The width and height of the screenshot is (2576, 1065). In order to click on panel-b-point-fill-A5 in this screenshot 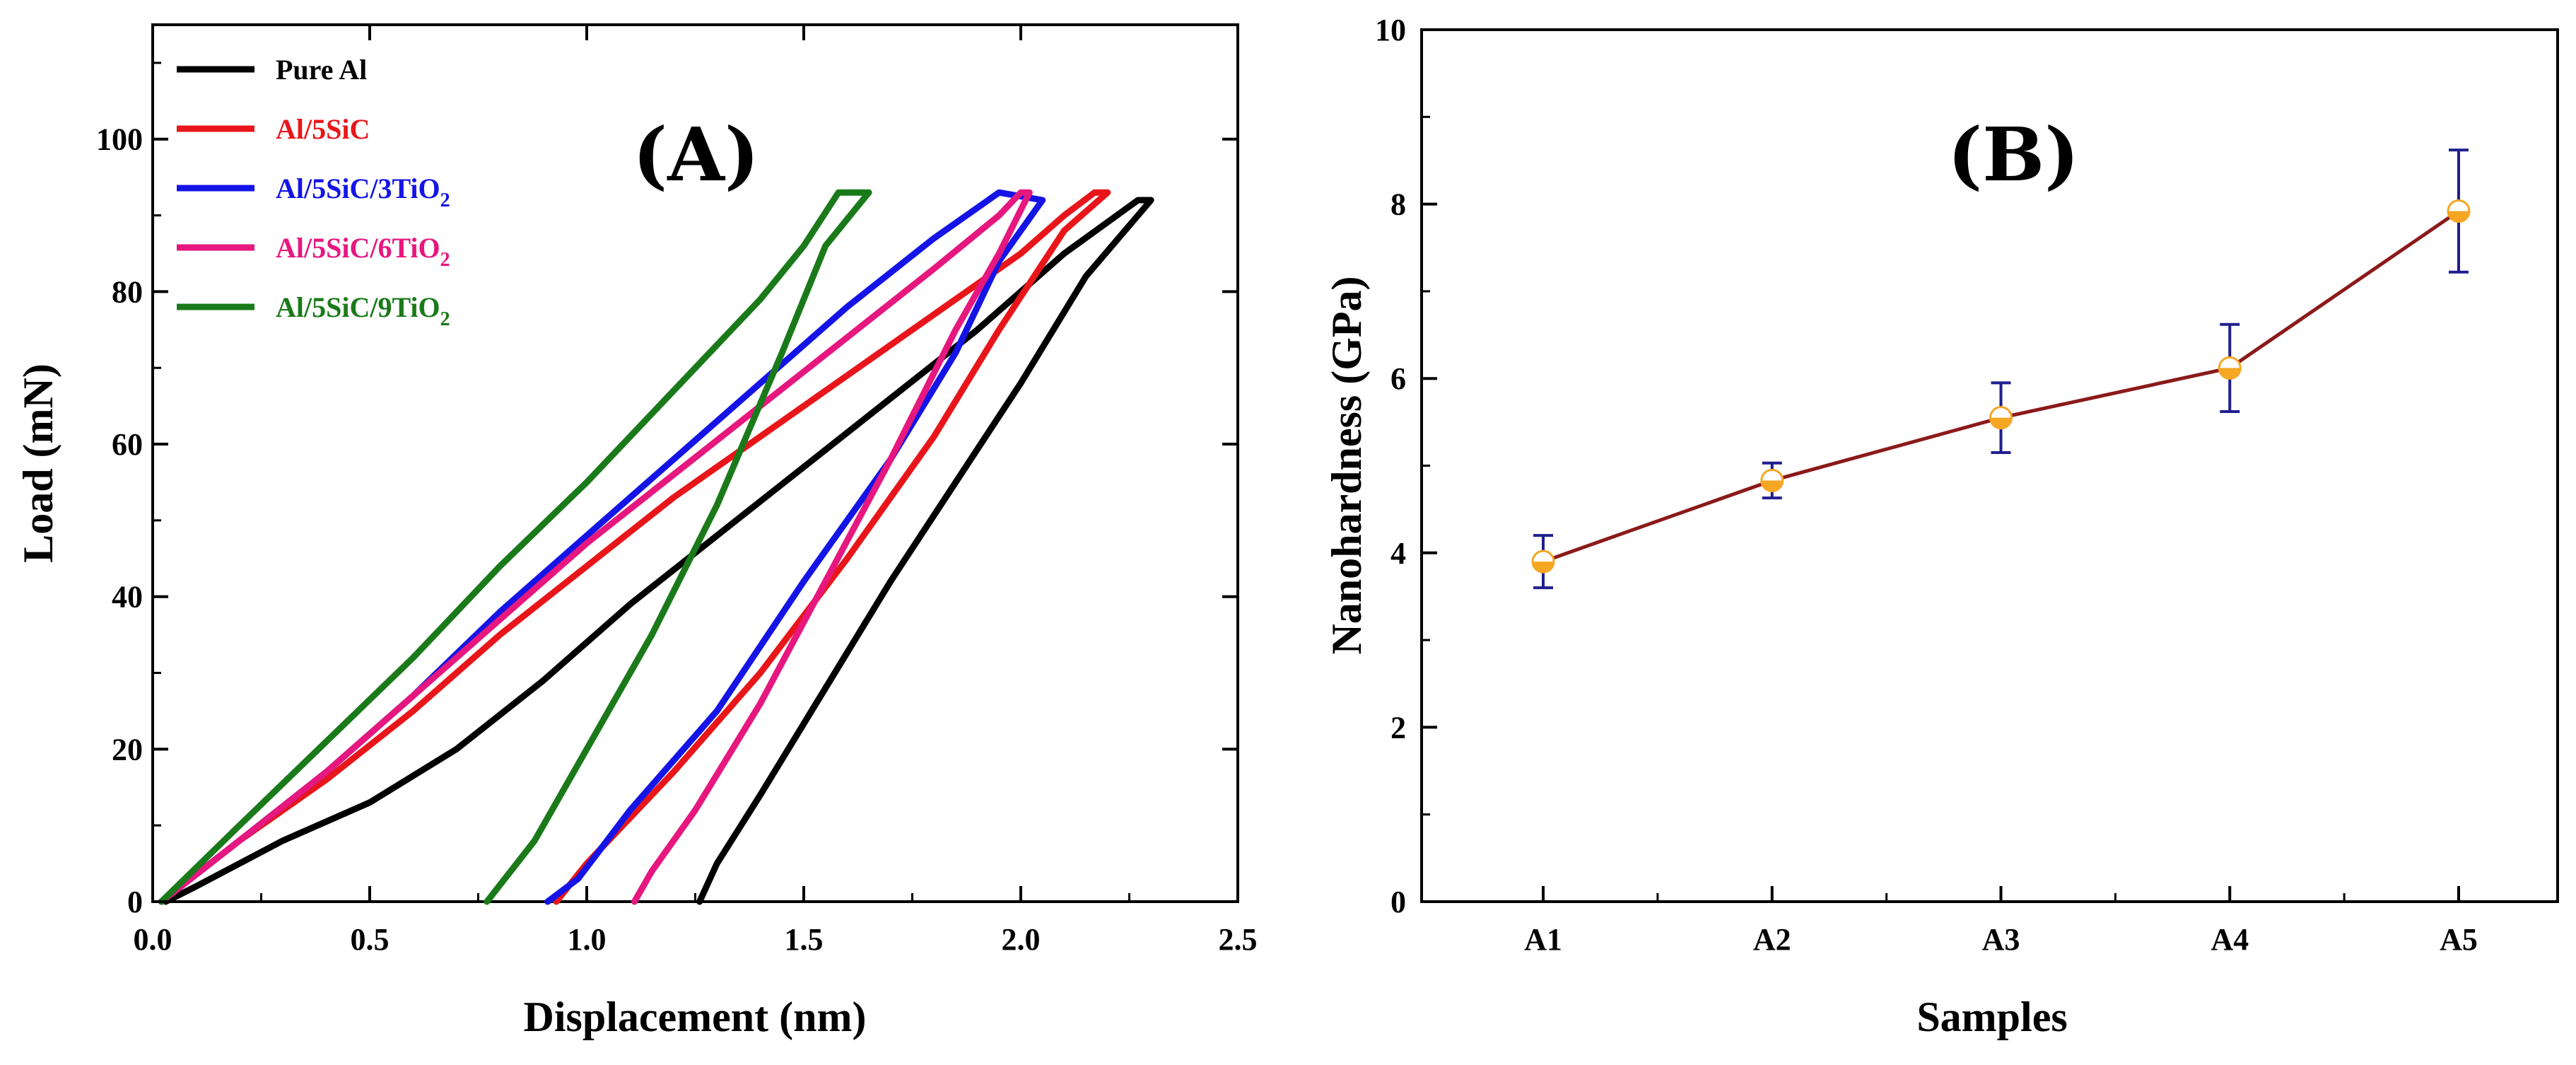, I will do `click(2458, 216)`.